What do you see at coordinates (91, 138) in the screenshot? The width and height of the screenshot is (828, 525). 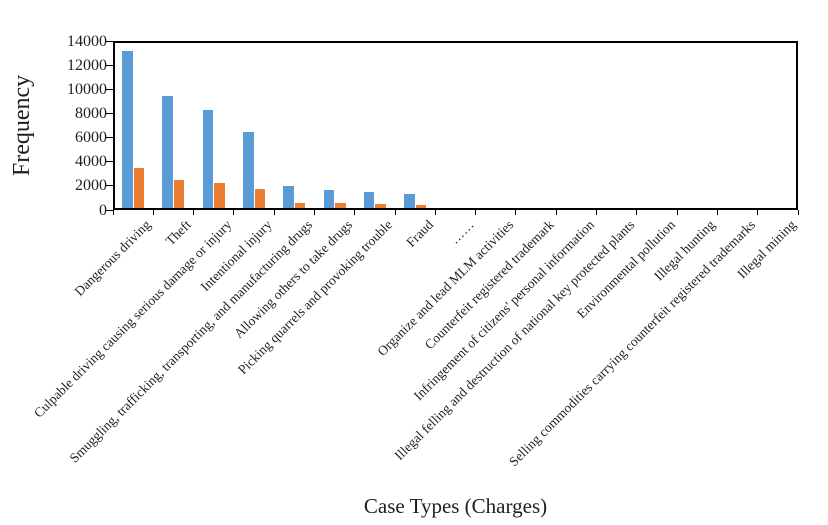 I see `y-tick-label: 6000` at bounding box center [91, 138].